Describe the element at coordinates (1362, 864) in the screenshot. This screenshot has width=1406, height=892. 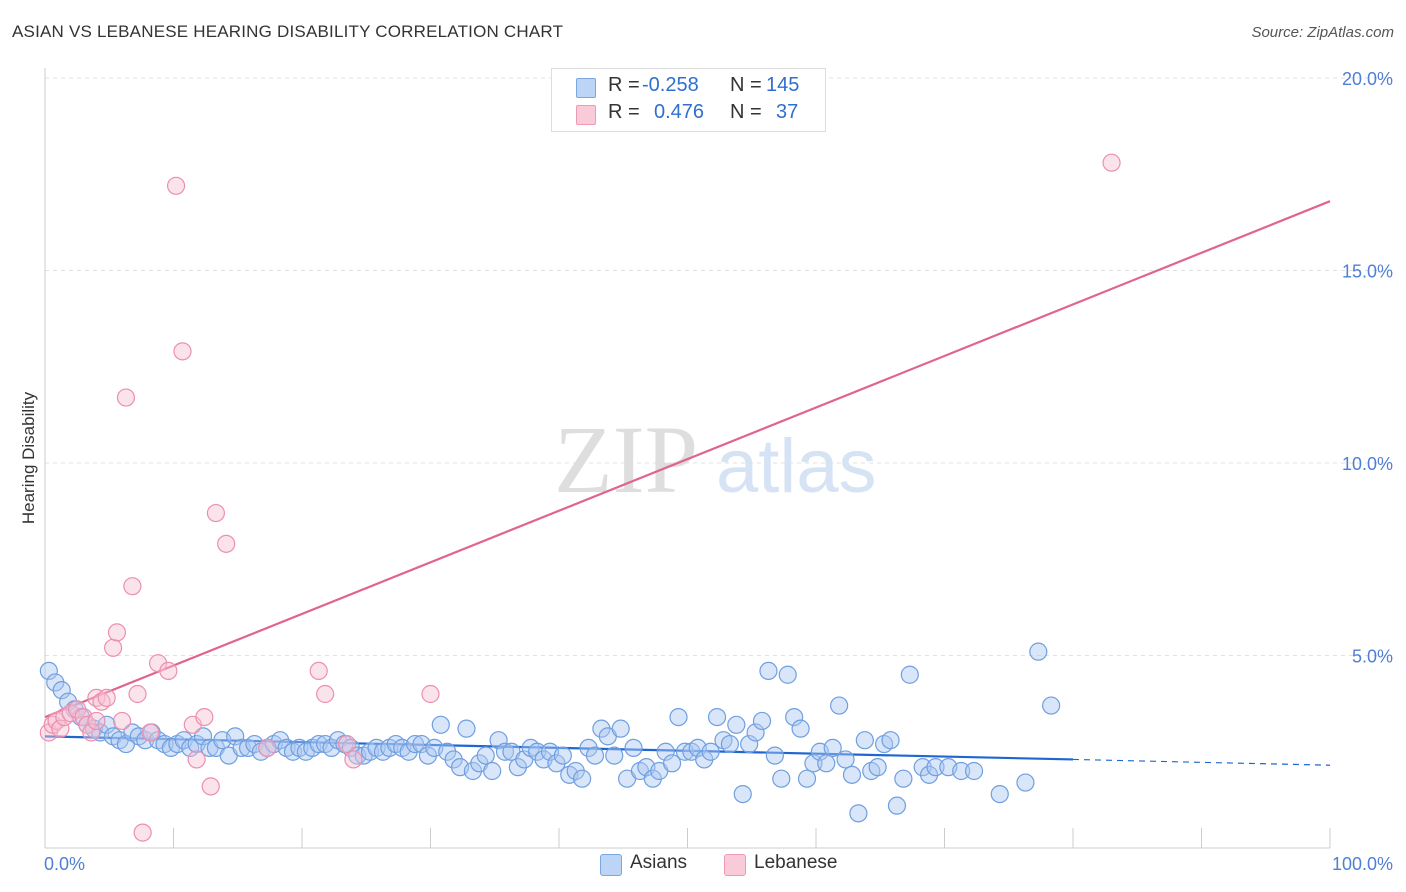
I see `x-tick-label-max: 100.0%` at that location.